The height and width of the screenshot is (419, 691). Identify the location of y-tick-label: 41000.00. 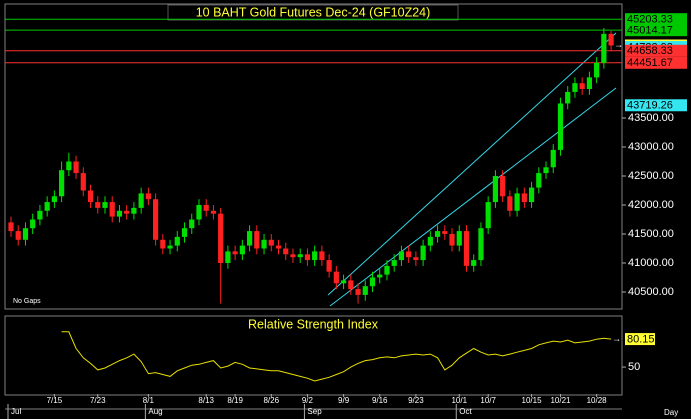
(651, 263).